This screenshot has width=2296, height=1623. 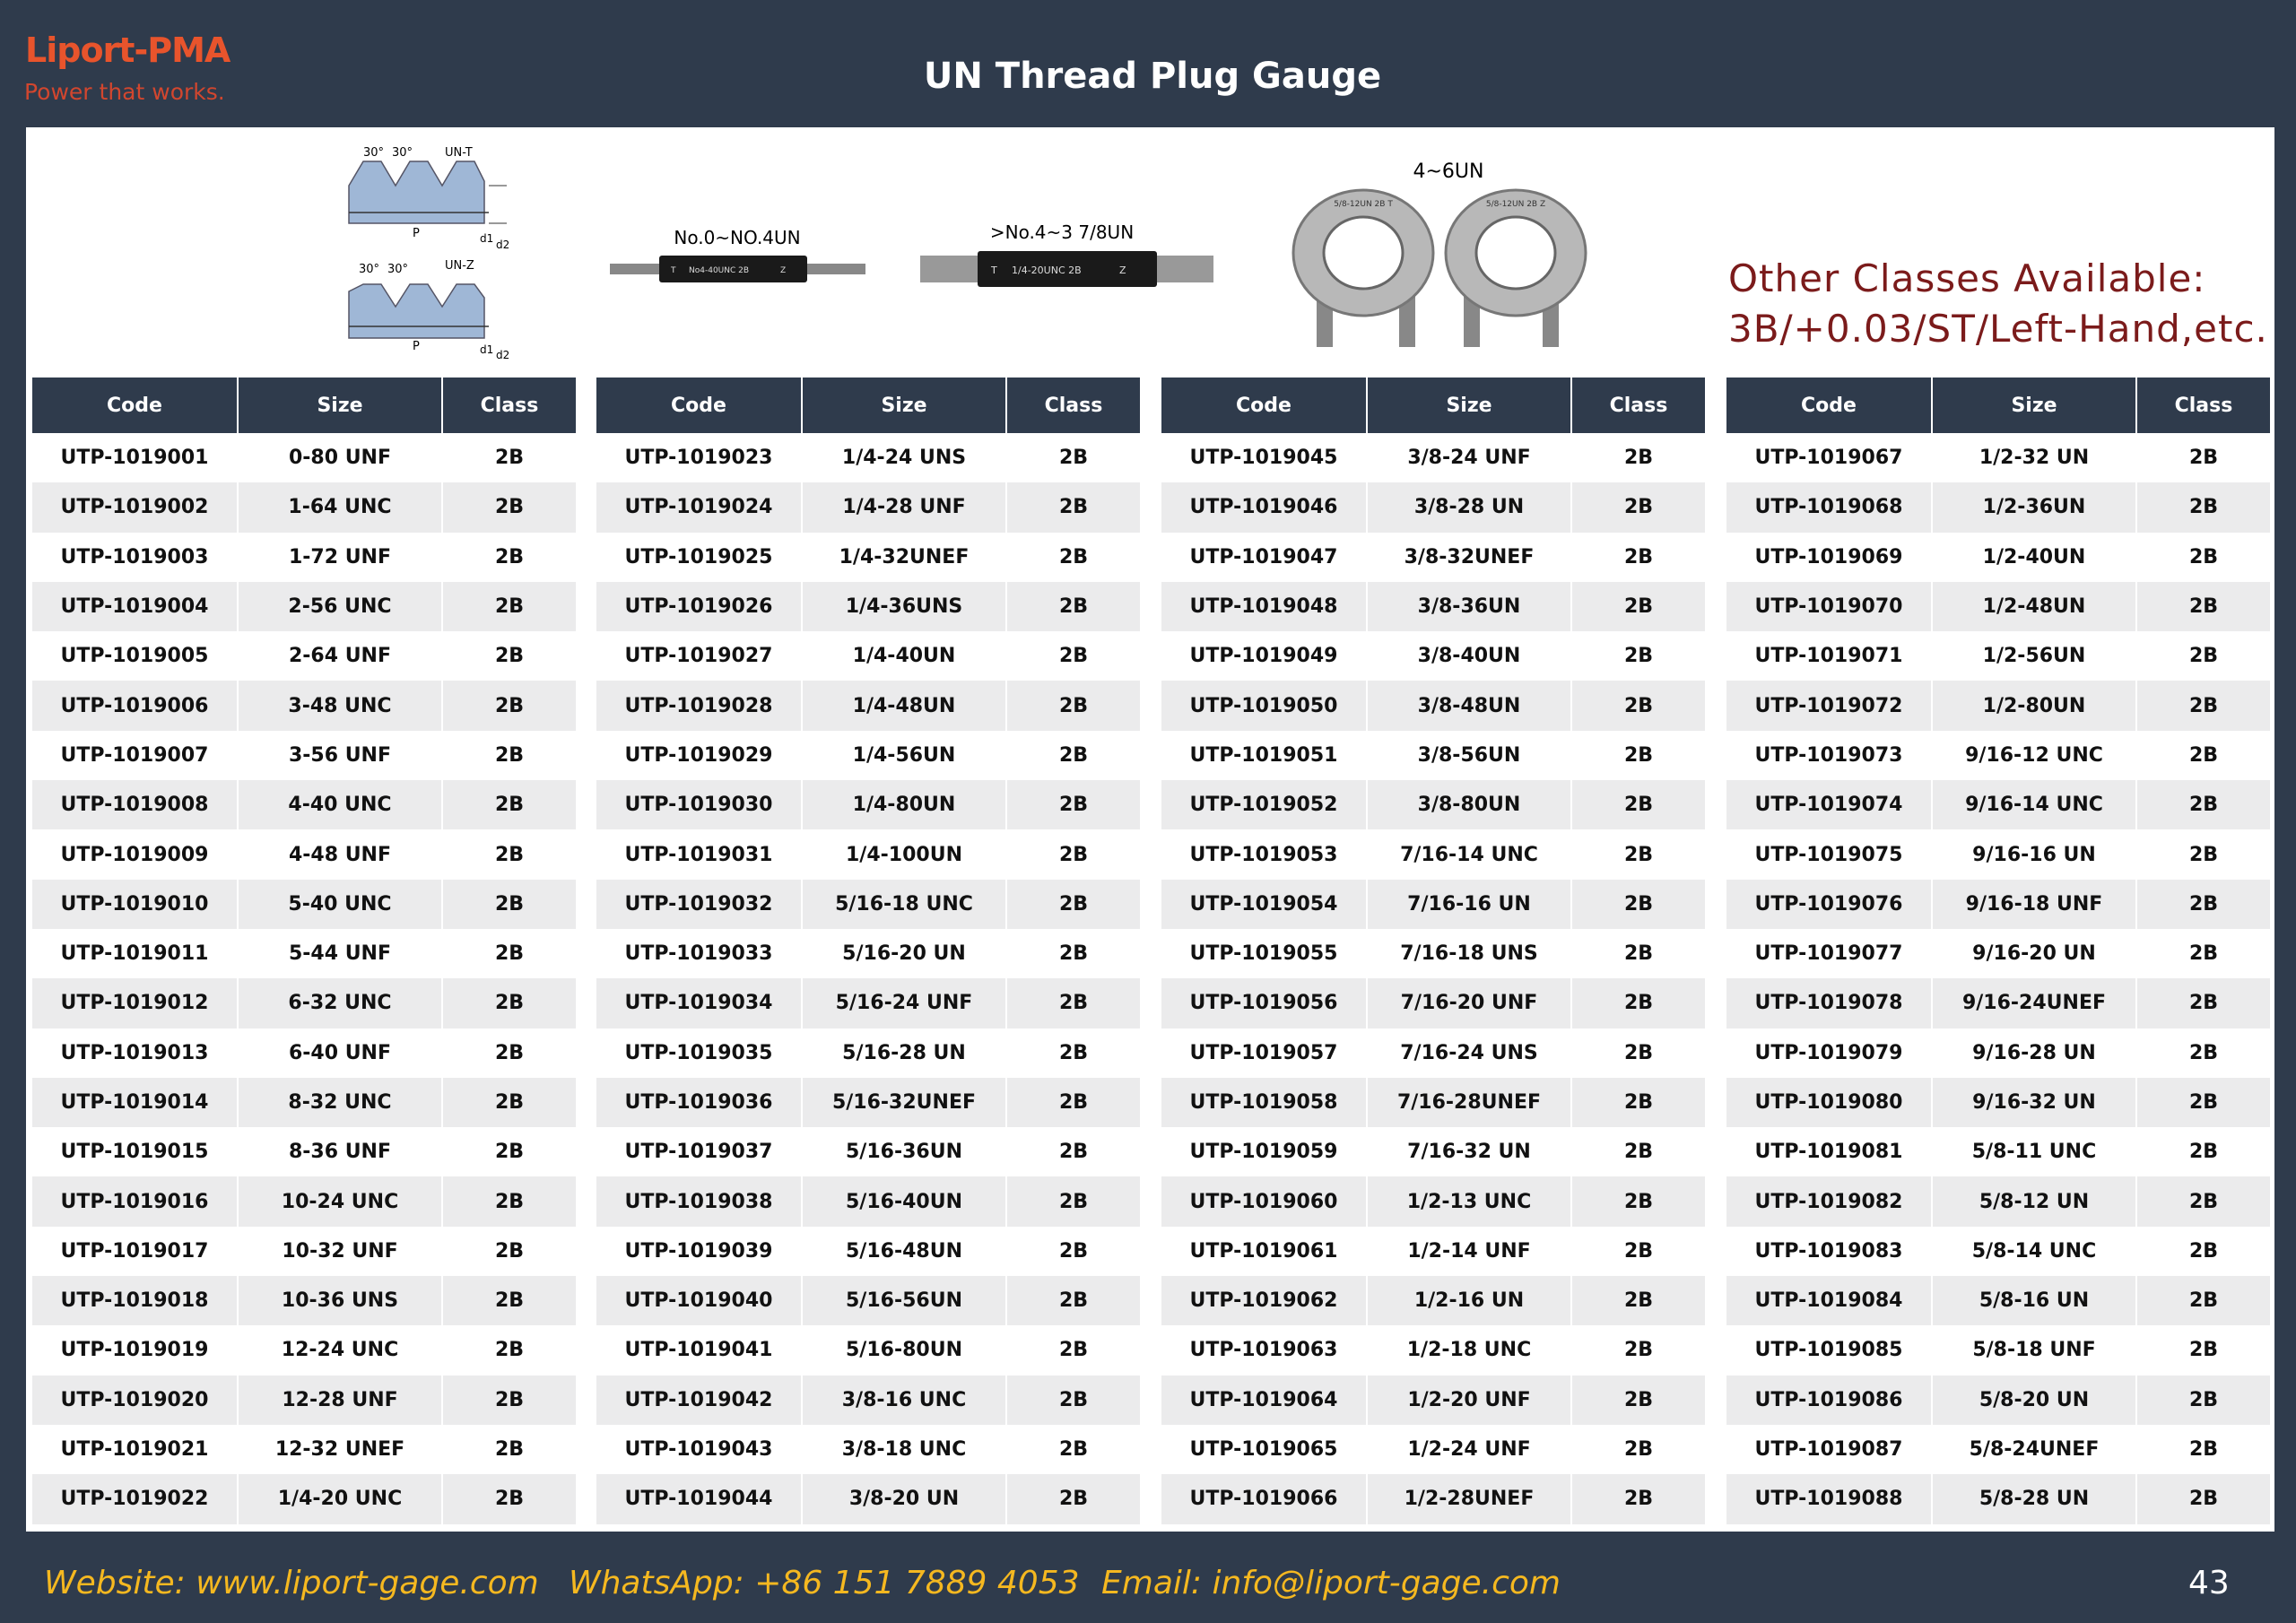 I want to click on table-cell: UTP-1019057, so click(x=1264, y=1053).